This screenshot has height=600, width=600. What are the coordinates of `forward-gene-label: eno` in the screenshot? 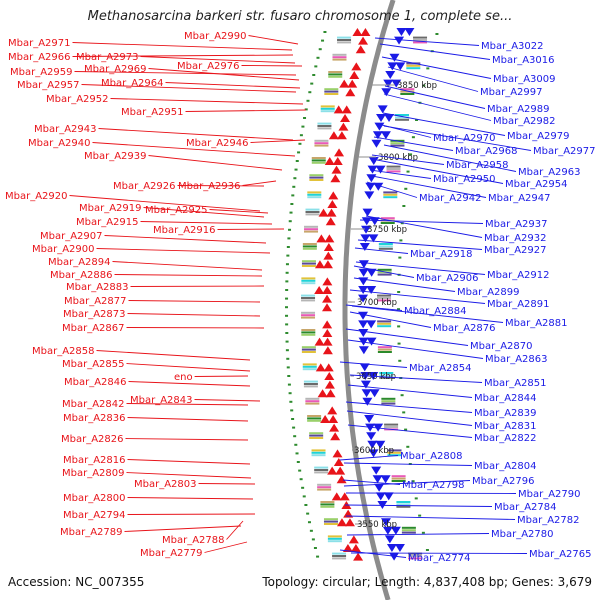 It's located at (183, 377).